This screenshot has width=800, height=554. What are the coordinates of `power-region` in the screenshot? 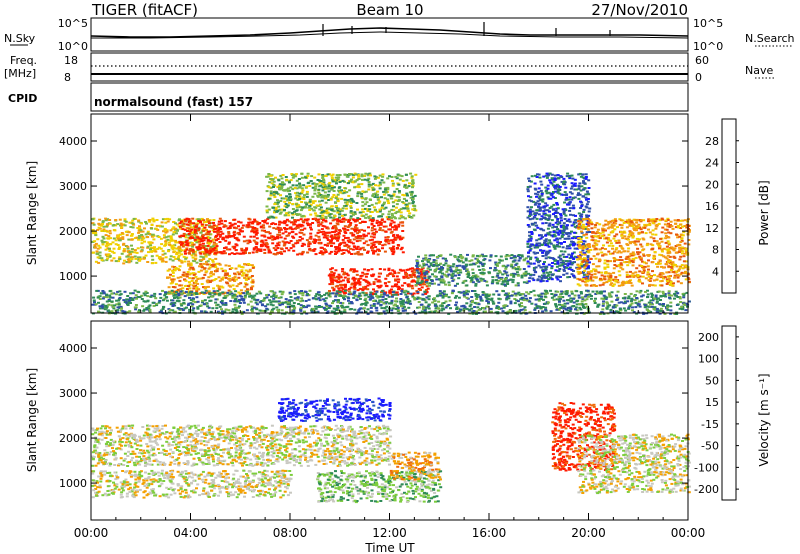 It's located at (559, 227).